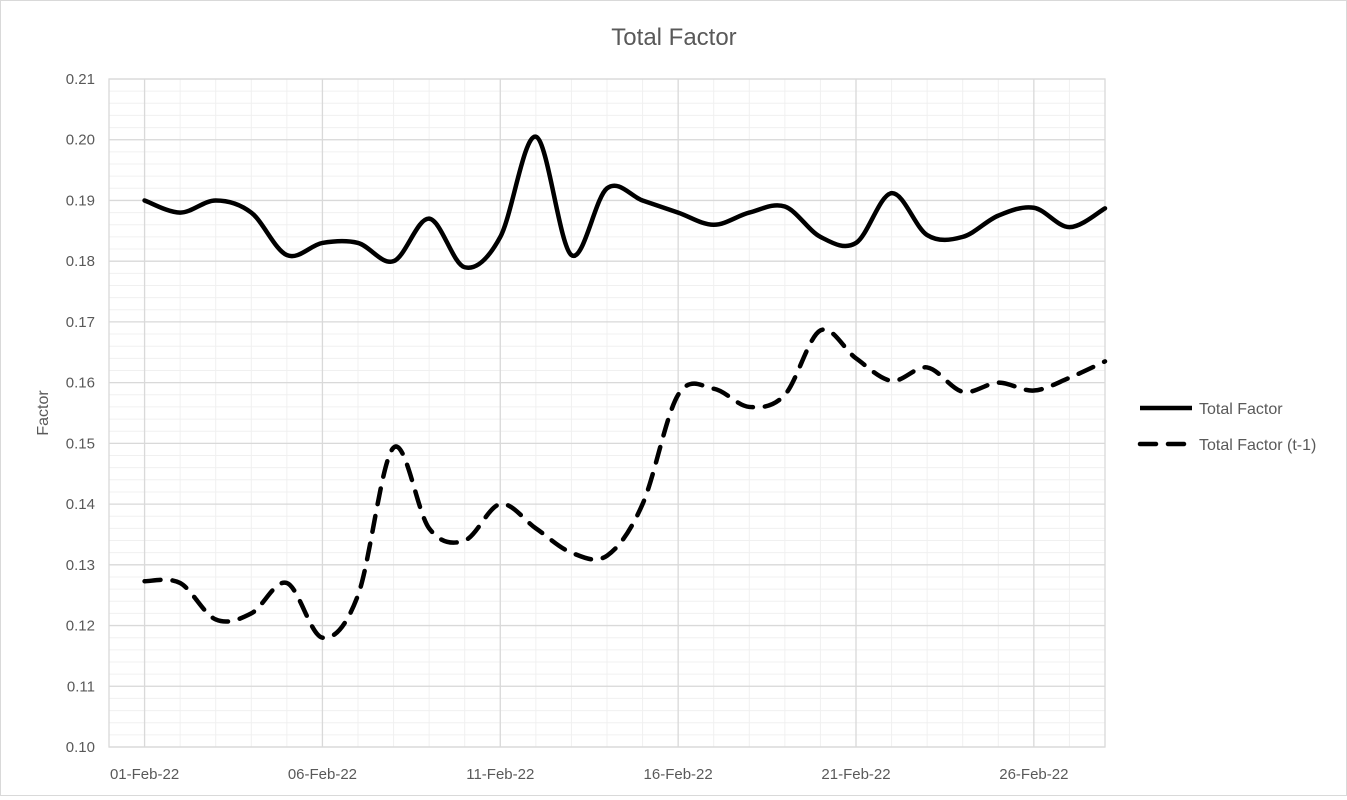  What do you see at coordinates (1033, 774) in the screenshot?
I see `x-tick-label: 26-Feb-22` at bounding box center [1033, 774].